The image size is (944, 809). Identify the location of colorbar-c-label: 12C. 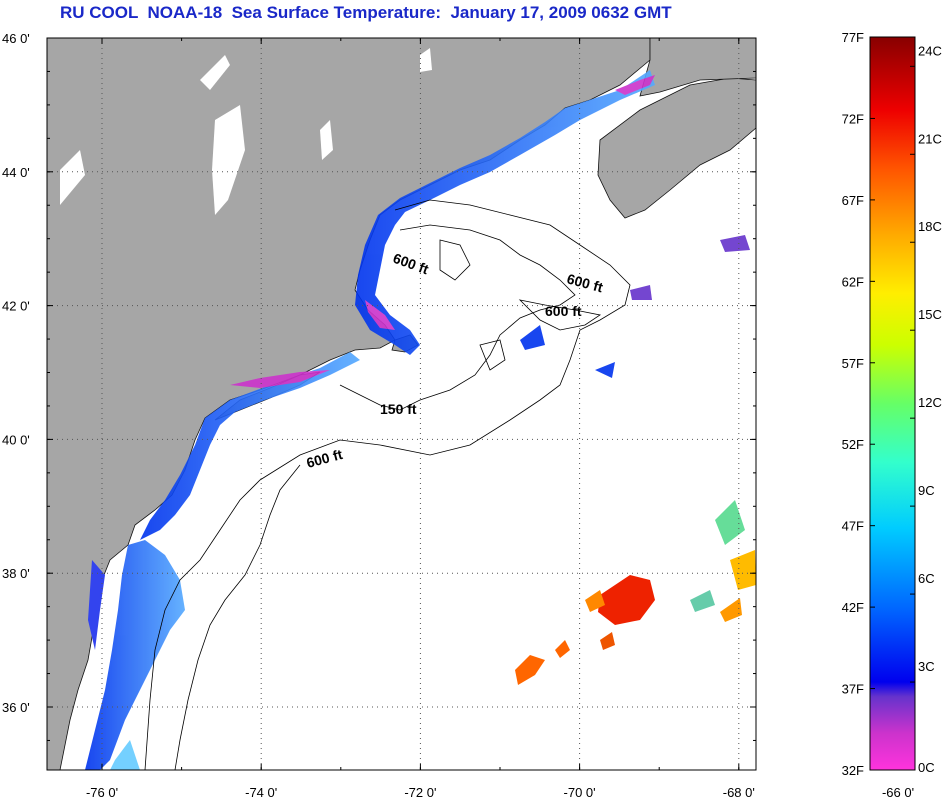
(930, 402).